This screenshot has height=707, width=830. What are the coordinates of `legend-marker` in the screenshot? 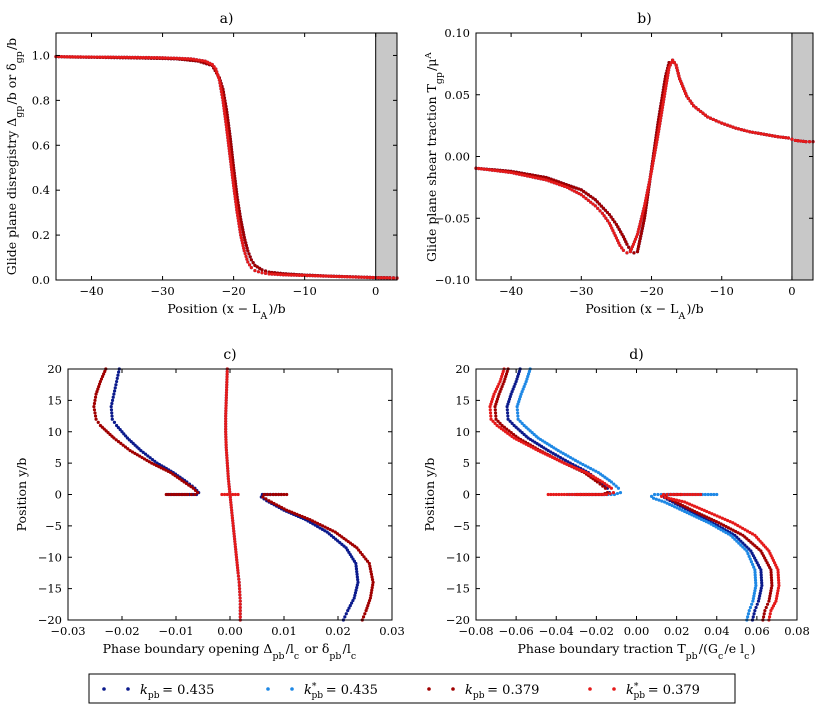 It's located at (590, 689).